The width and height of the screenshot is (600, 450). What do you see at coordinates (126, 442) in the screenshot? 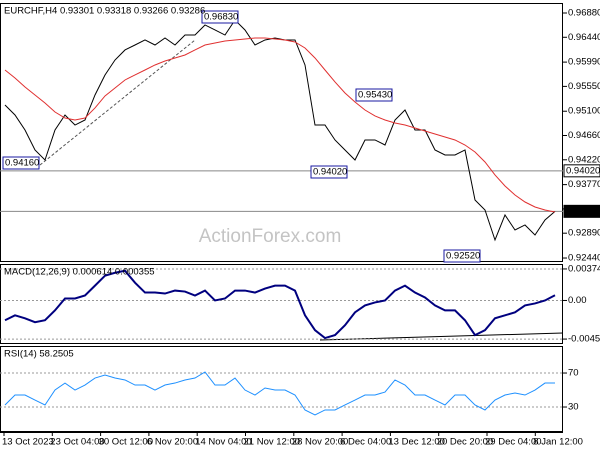
I see `x-tick-label: 30 Oct 12:00` at bounding box center [126, 442].